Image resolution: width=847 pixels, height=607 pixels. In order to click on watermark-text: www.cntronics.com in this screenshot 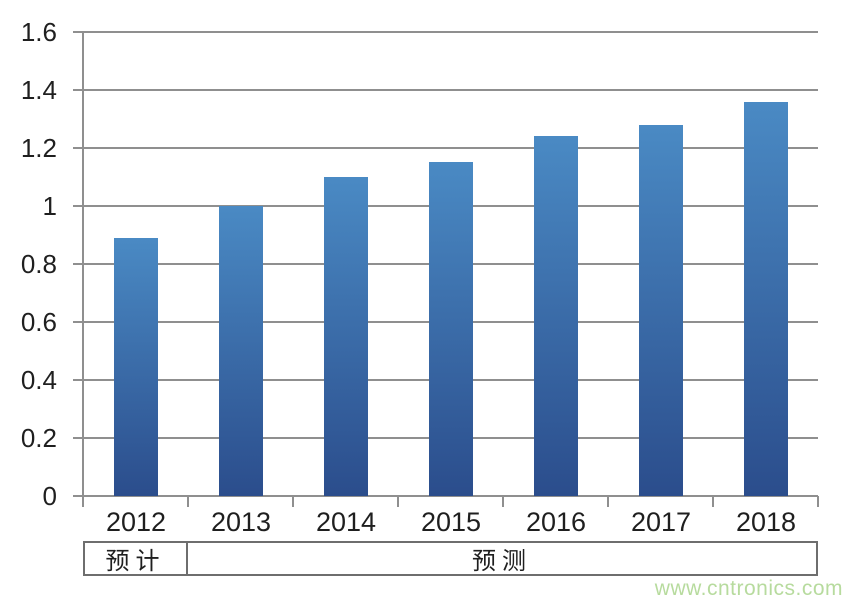, I will do `click(748, 588)`.